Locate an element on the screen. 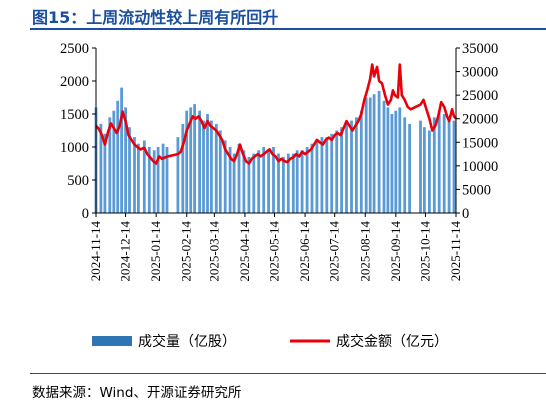  right-tick-label: 15000 is located at coordinates (480, 143).